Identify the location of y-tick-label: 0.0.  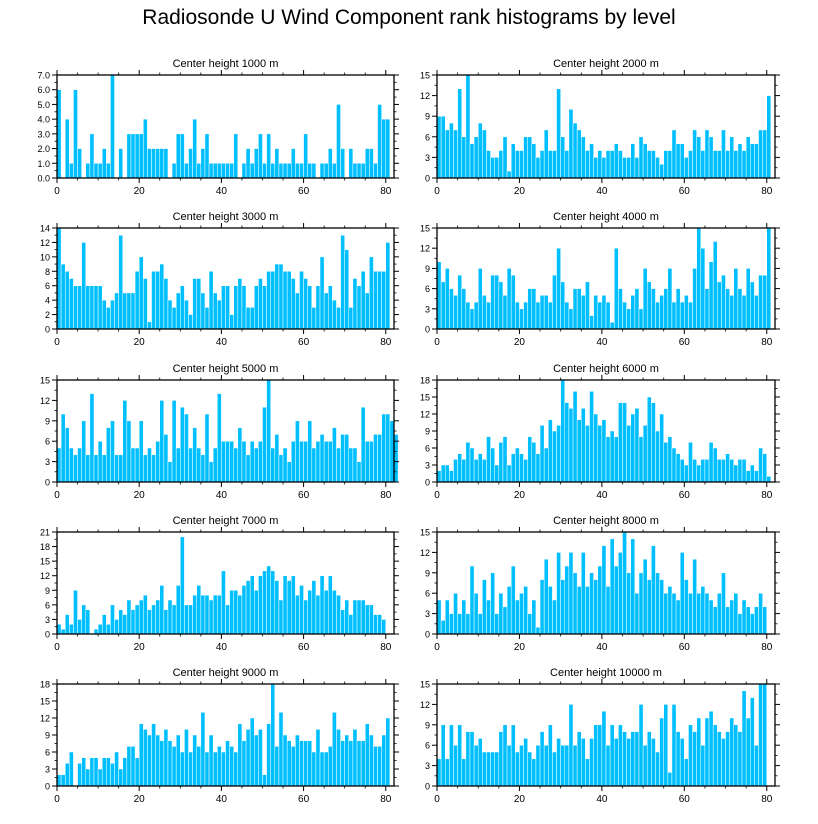
(43, 179).